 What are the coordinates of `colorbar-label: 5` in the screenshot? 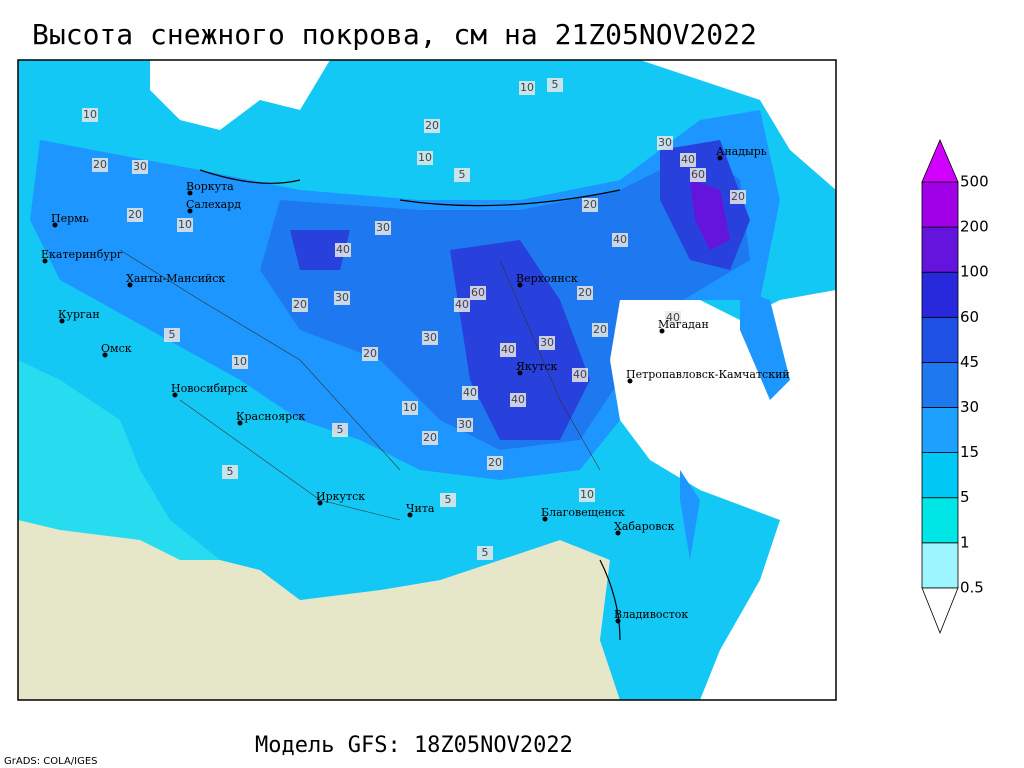 It's located at (965, 497).